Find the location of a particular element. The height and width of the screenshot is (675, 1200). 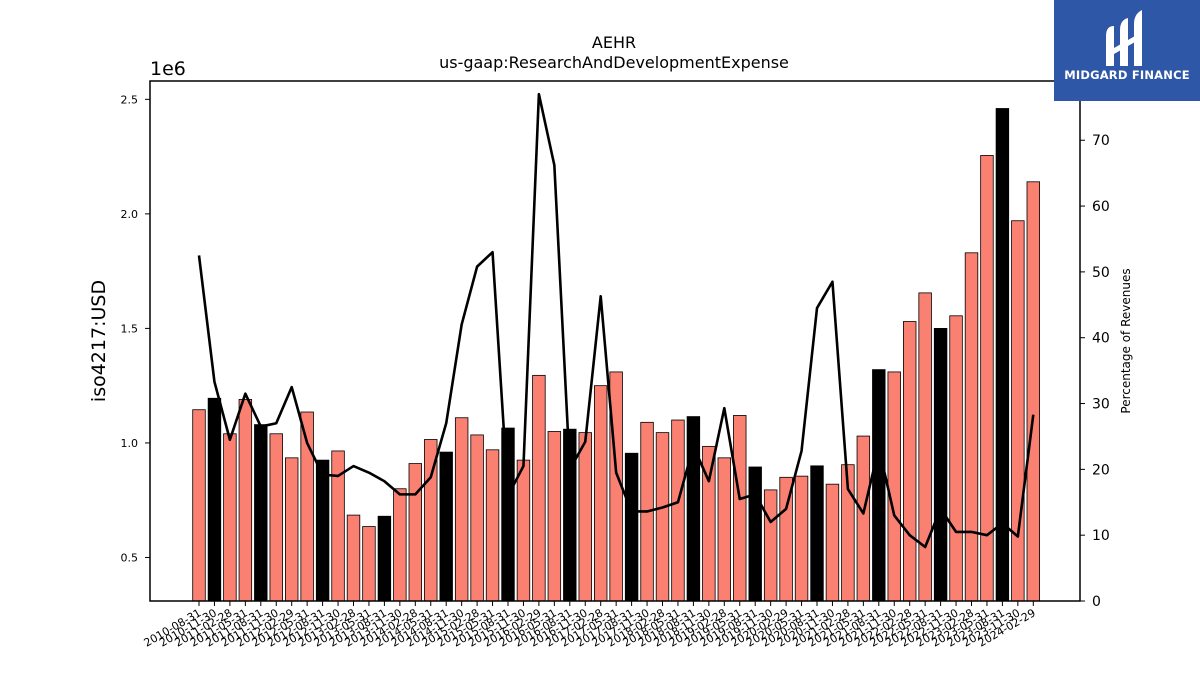

y-tick-label: 1.0 is located at coordinates (130, 443).